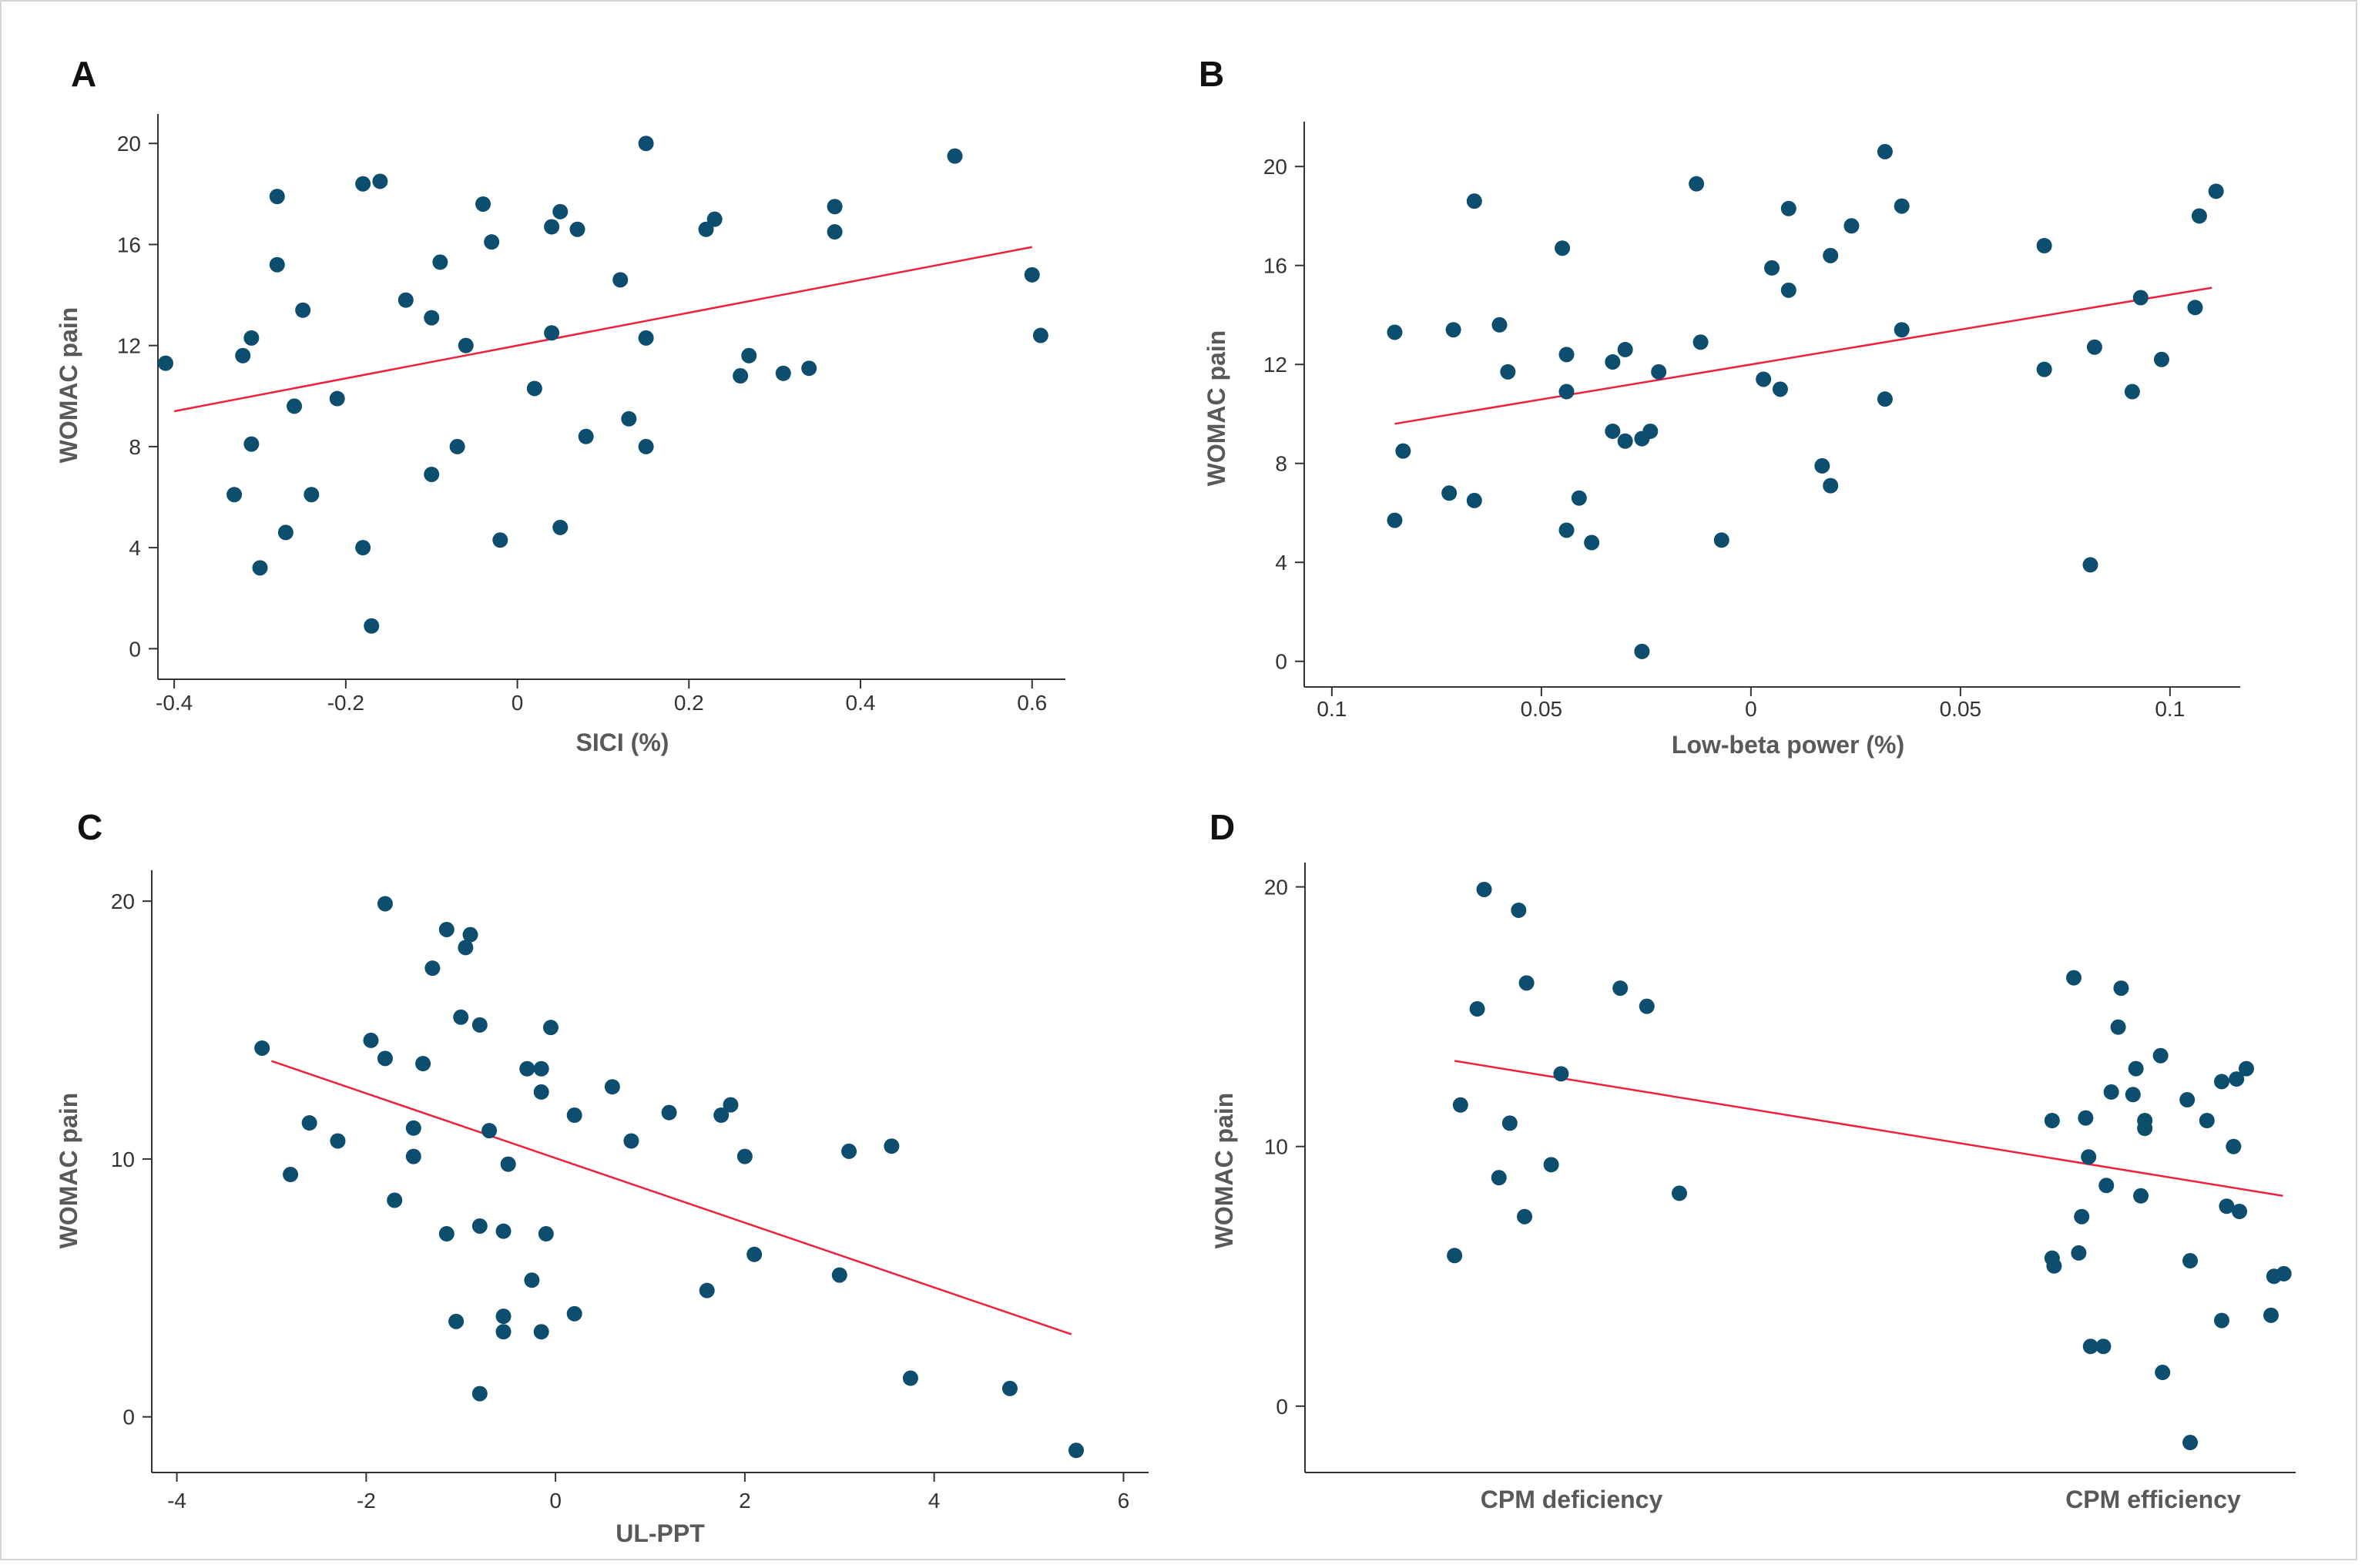  What do you see at coordinates (622, 743) in the screenshot?
I see `x-axis-title: SICI (%)` at bounding box center [622, 743].